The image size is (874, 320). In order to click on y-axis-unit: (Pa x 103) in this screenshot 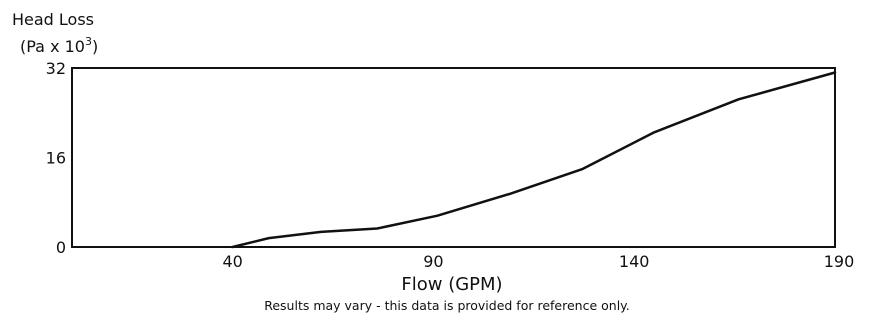, I will do `click(59, 45)`.